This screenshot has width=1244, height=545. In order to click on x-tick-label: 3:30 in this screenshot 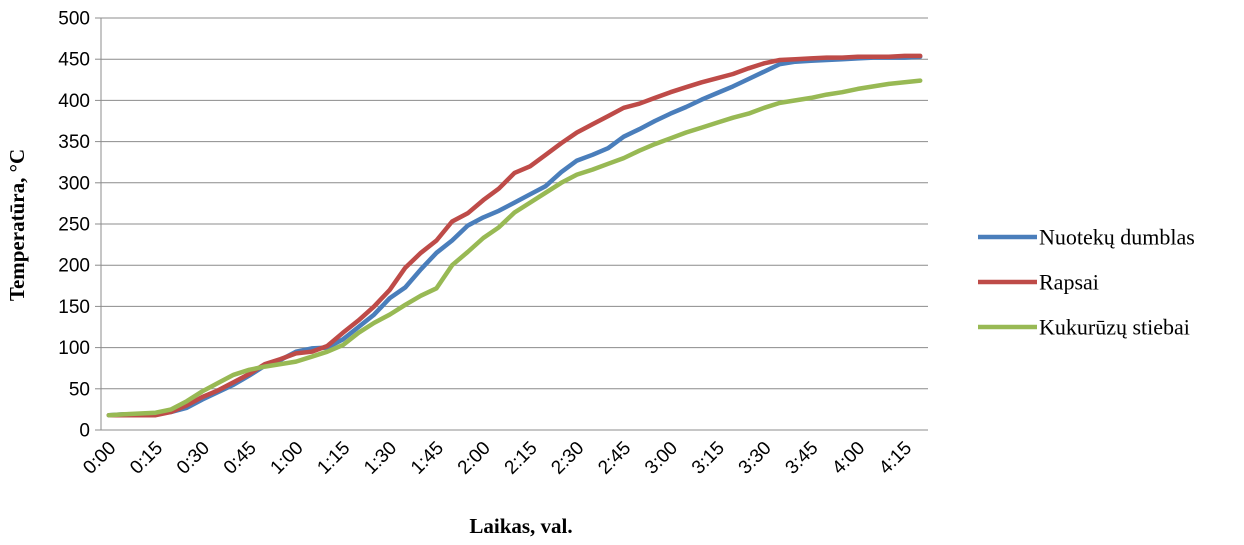, I will do `click(755, 458)`.